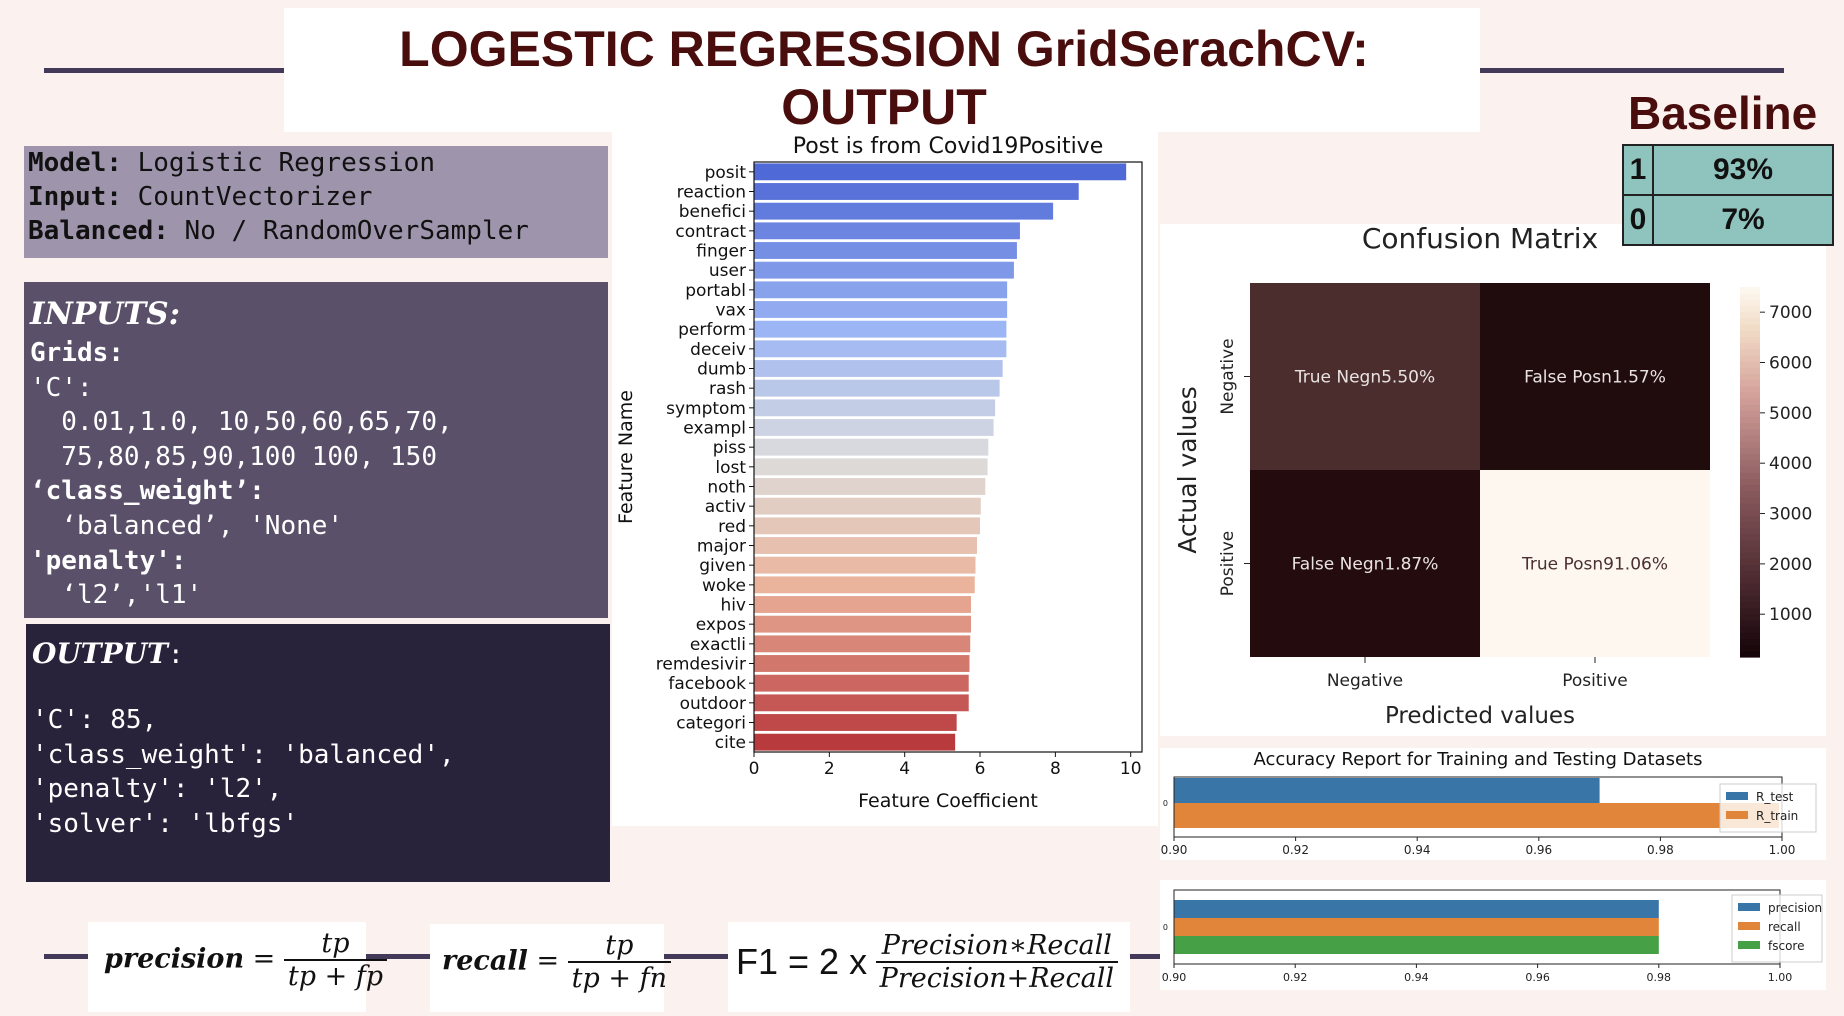 Image resolution: width=1844 pixels, height=1016 pixels. What do you see at coordinates (243, 754) in the screenshot?
I see `output-line: 'class_weight': 'balanced',` at bounding box center [243, 754].